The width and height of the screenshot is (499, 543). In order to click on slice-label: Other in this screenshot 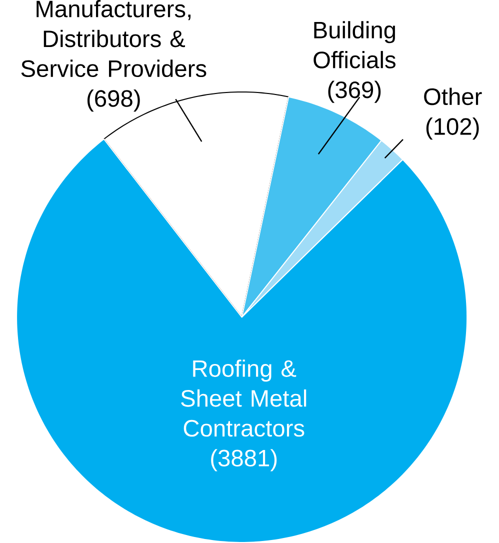, I will do `click(453, 97)`.